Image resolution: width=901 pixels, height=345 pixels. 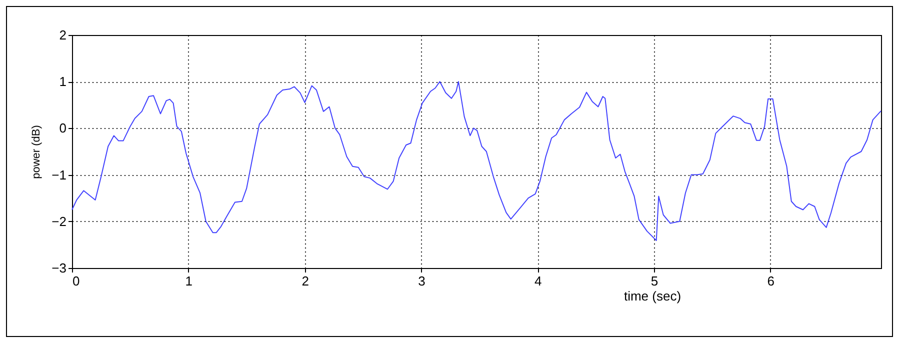 What do you see at coordinates (305, 281) in the screenshot?
I see `x-tick-label: 2` at bounding box center [305, 281].